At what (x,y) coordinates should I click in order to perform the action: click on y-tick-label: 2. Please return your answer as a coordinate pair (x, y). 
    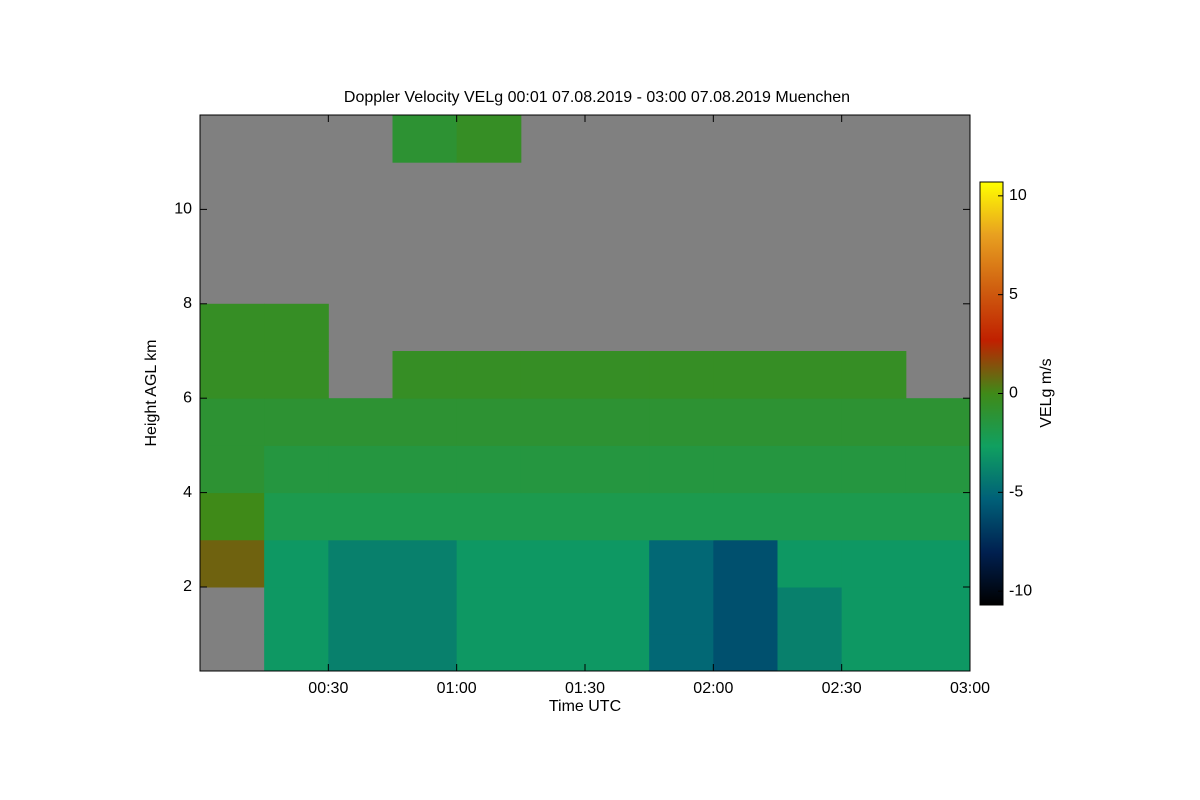
    Looking at the image, I should click on (187, 586).